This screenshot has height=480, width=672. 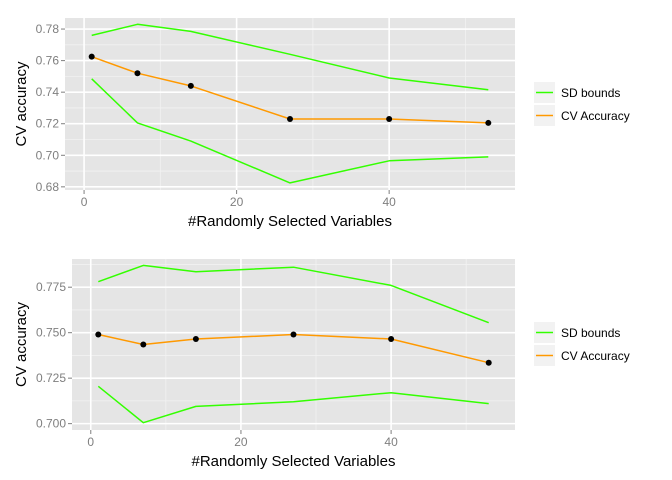 I want to click on y-tick-label: 0.750, so click(x=51, y=333).